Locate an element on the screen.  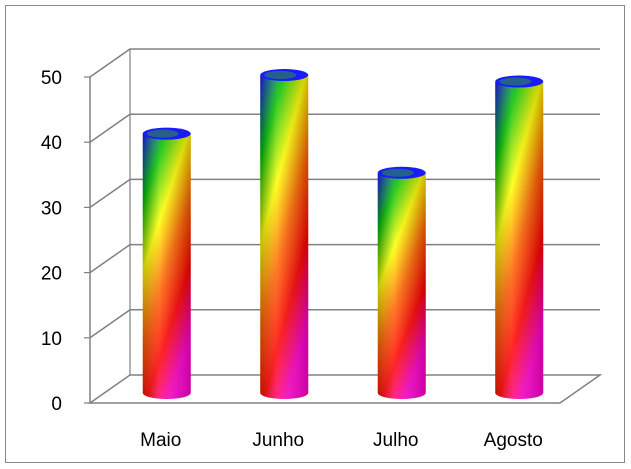
y-tick-label: 20 is located at coordinates (51, 274).